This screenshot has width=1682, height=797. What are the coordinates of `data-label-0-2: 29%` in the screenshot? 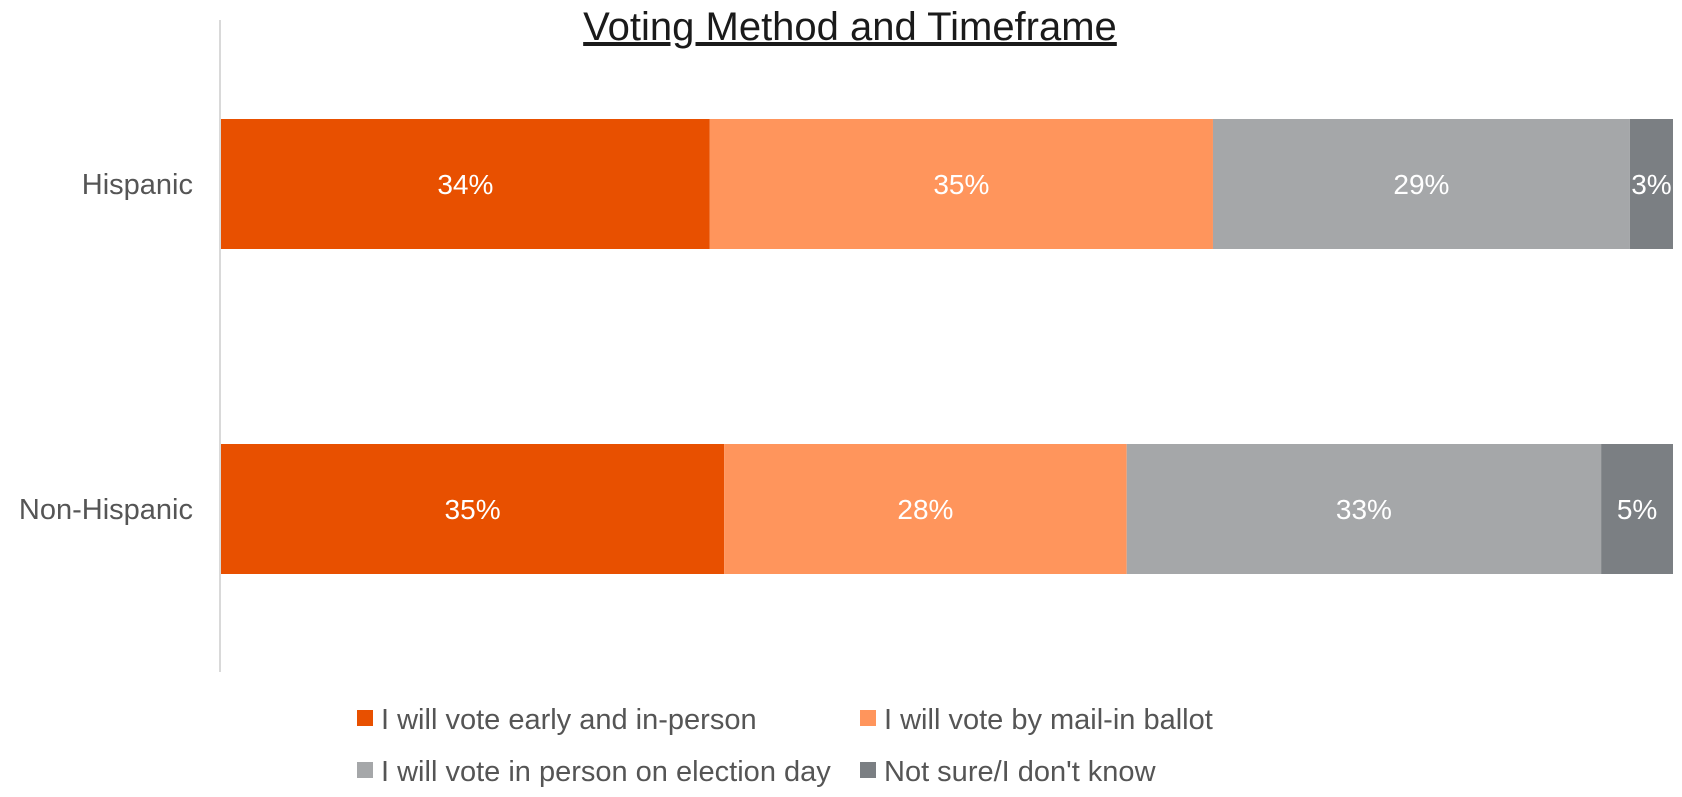 It's located at (1421, 184).